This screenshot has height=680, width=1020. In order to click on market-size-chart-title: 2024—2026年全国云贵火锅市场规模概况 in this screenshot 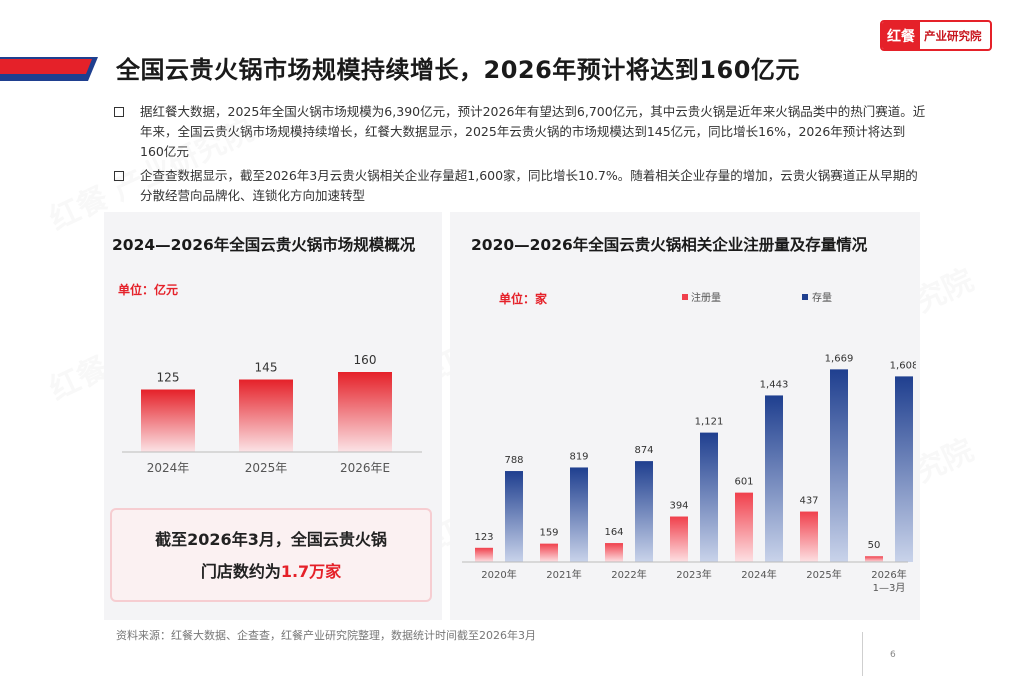, I will do `click(264, 245)`.